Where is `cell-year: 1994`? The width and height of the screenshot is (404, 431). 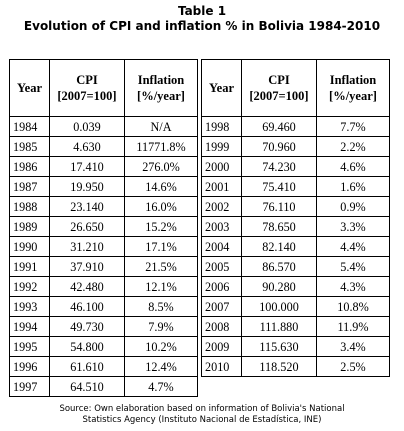
cell-year: 1994 is located at coordinates (29, 326).